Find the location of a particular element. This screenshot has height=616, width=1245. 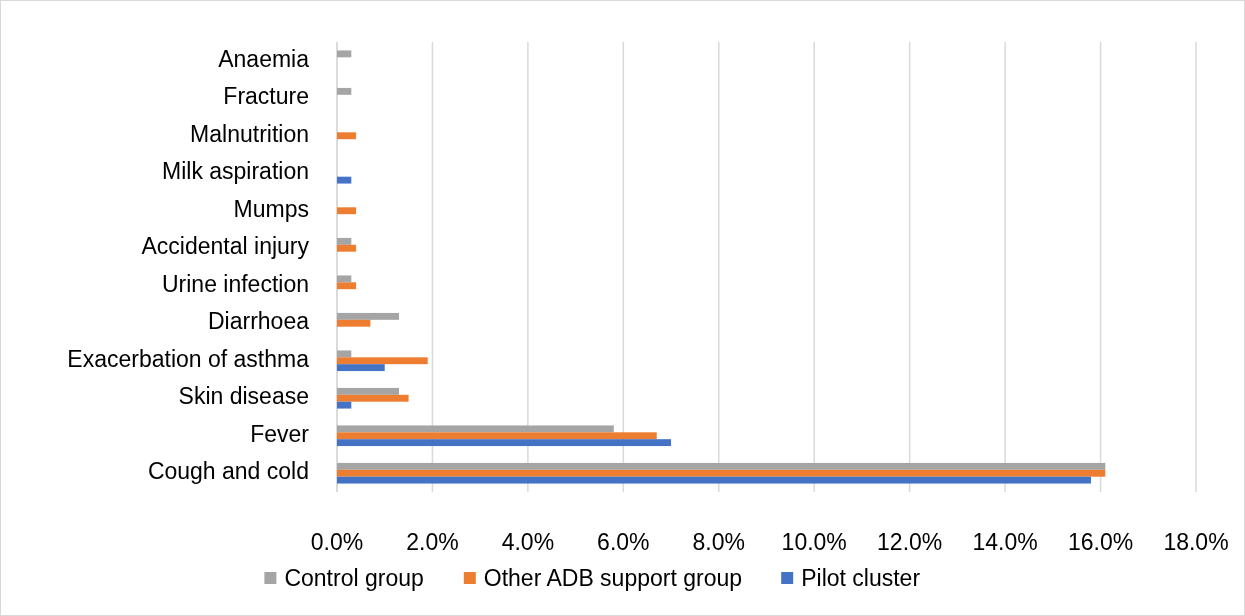

x-tick-label: 6.0% is located at coordinates (623, 542).